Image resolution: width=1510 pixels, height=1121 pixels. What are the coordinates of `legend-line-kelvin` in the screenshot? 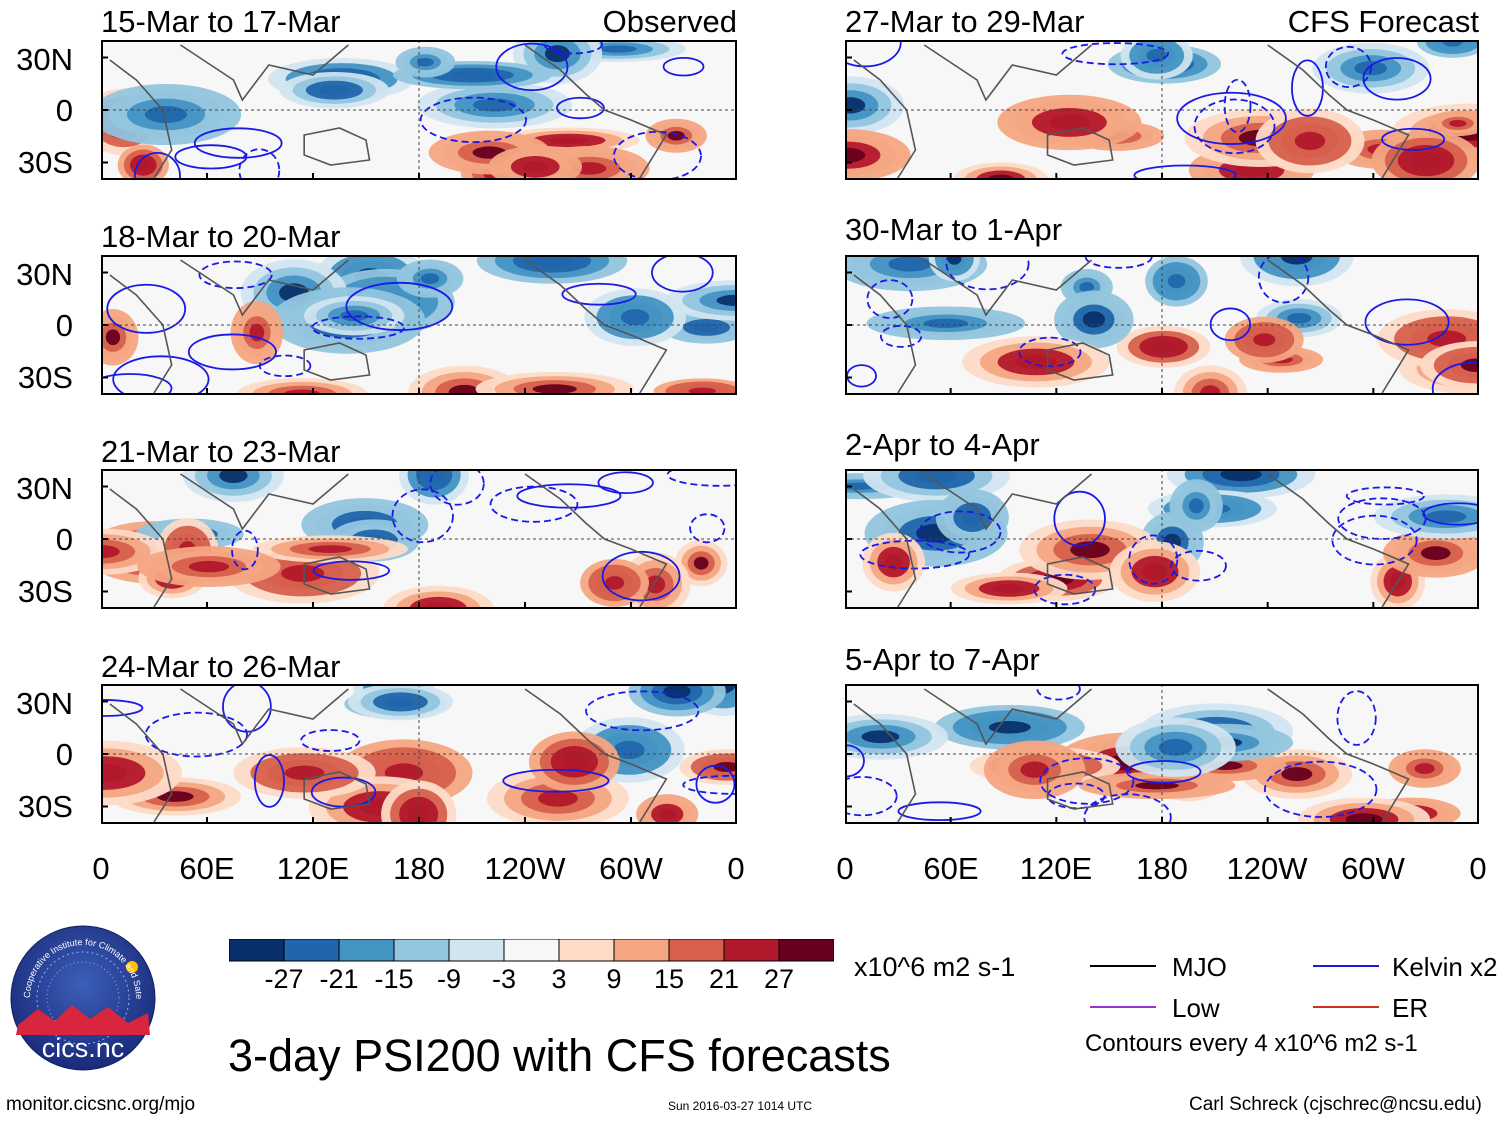 It's located at (1346, 966).